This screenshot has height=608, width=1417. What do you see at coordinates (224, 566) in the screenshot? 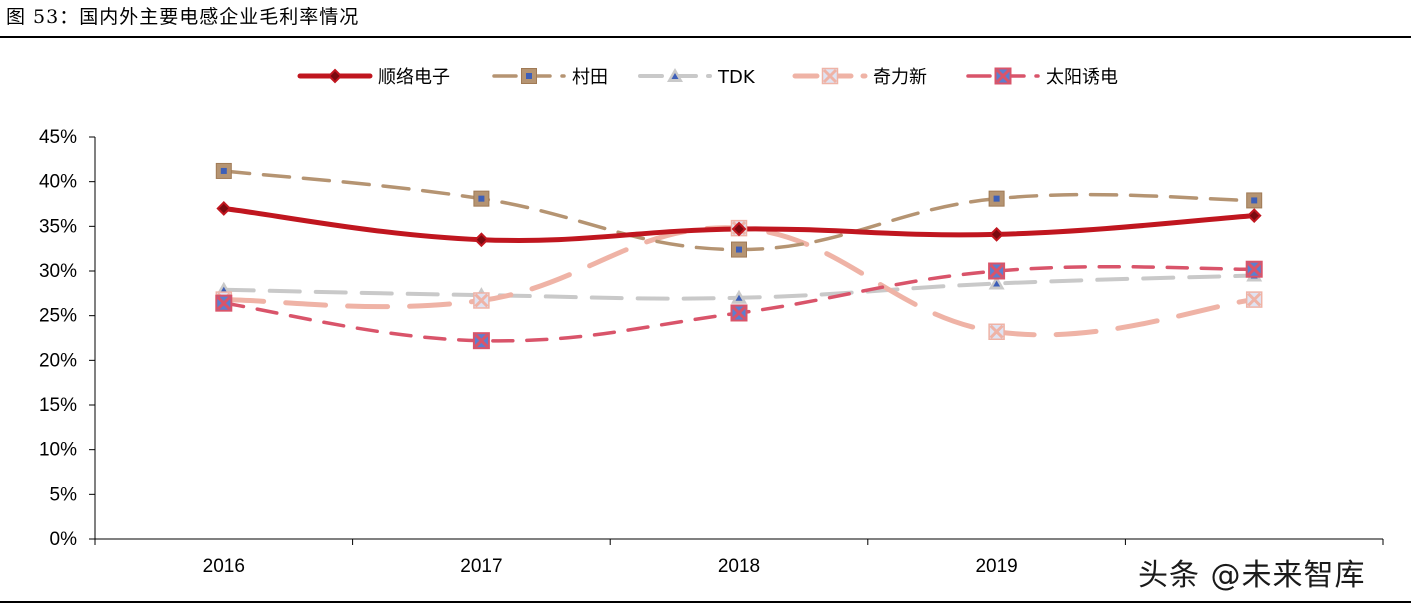
I see `x-tick-label: 2016` at bounding box center [224, 566].